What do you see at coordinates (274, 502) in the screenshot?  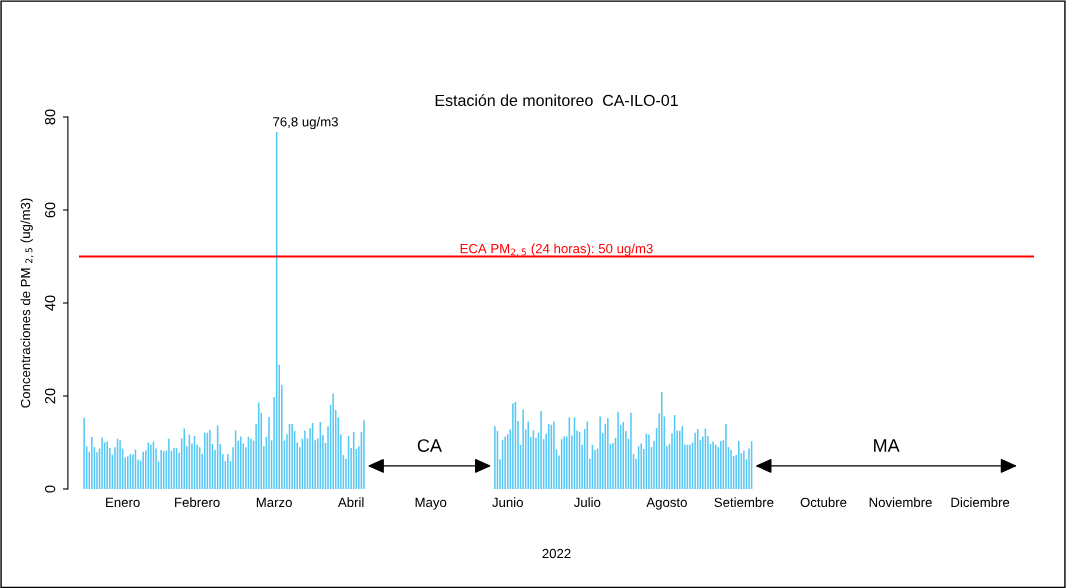 I see `x-tick-label: Marzo` at bounding box center [274, 502].